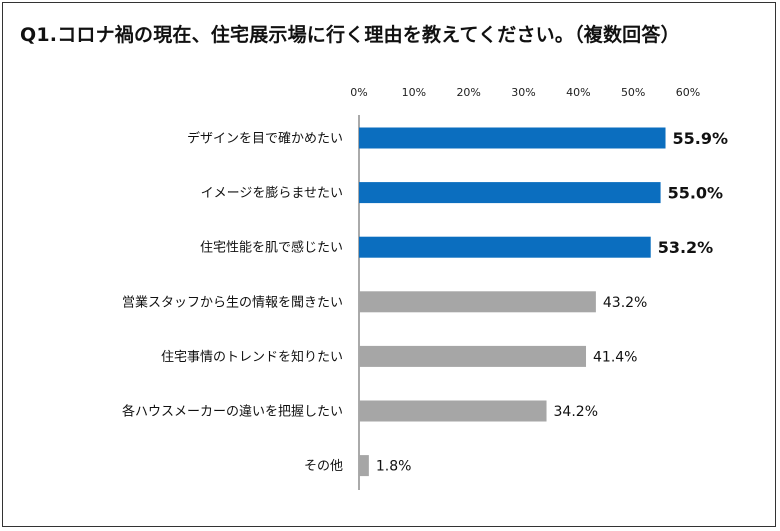 The width and height of the screenshot is (780, 531). What do you see at coordinates (686, 247) in the screenshot?
I see `value-label: 53.2%` at bounding box center [686, 247].